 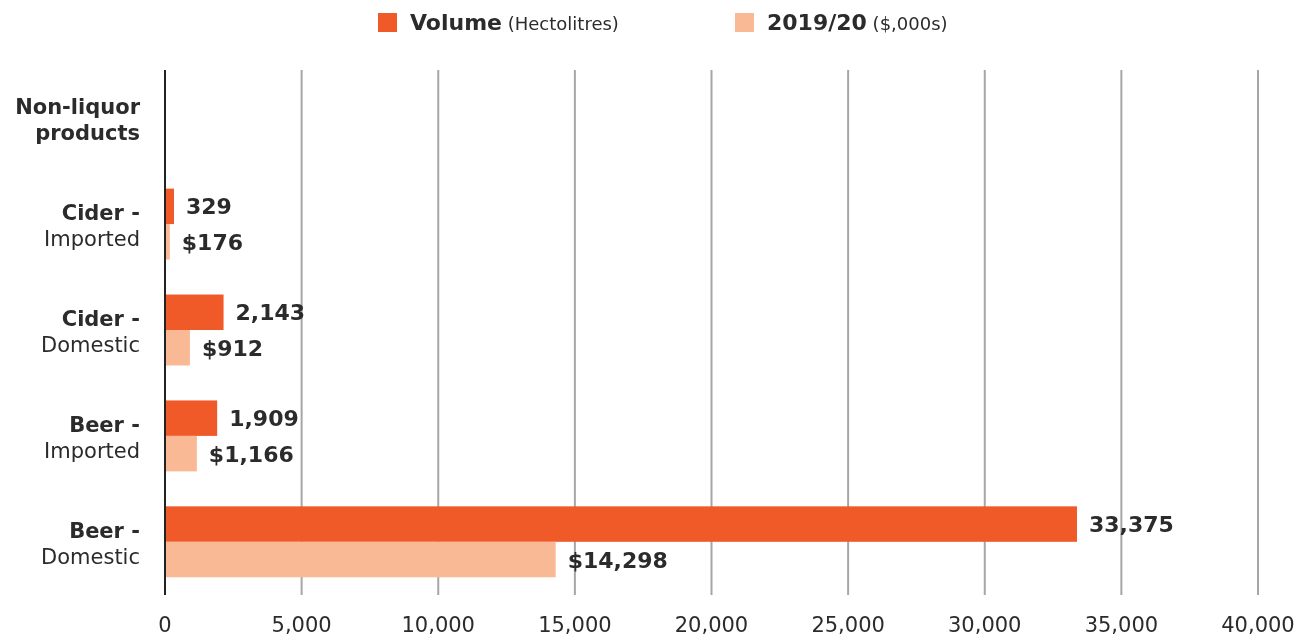 What do you see at coordinates (848, 625) in the screenshot?
I see `x-tick-label: 25,000` at bounding box center [848, 625].